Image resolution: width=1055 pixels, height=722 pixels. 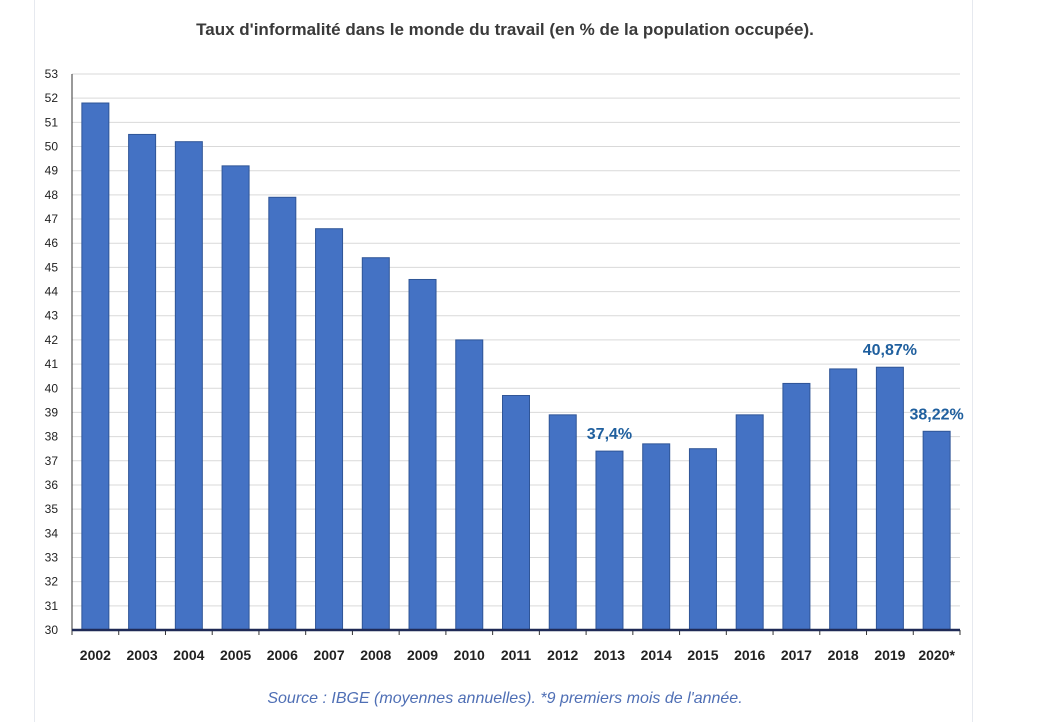 I want to click on y-tick-label: 39, so click(x=52, y=412).